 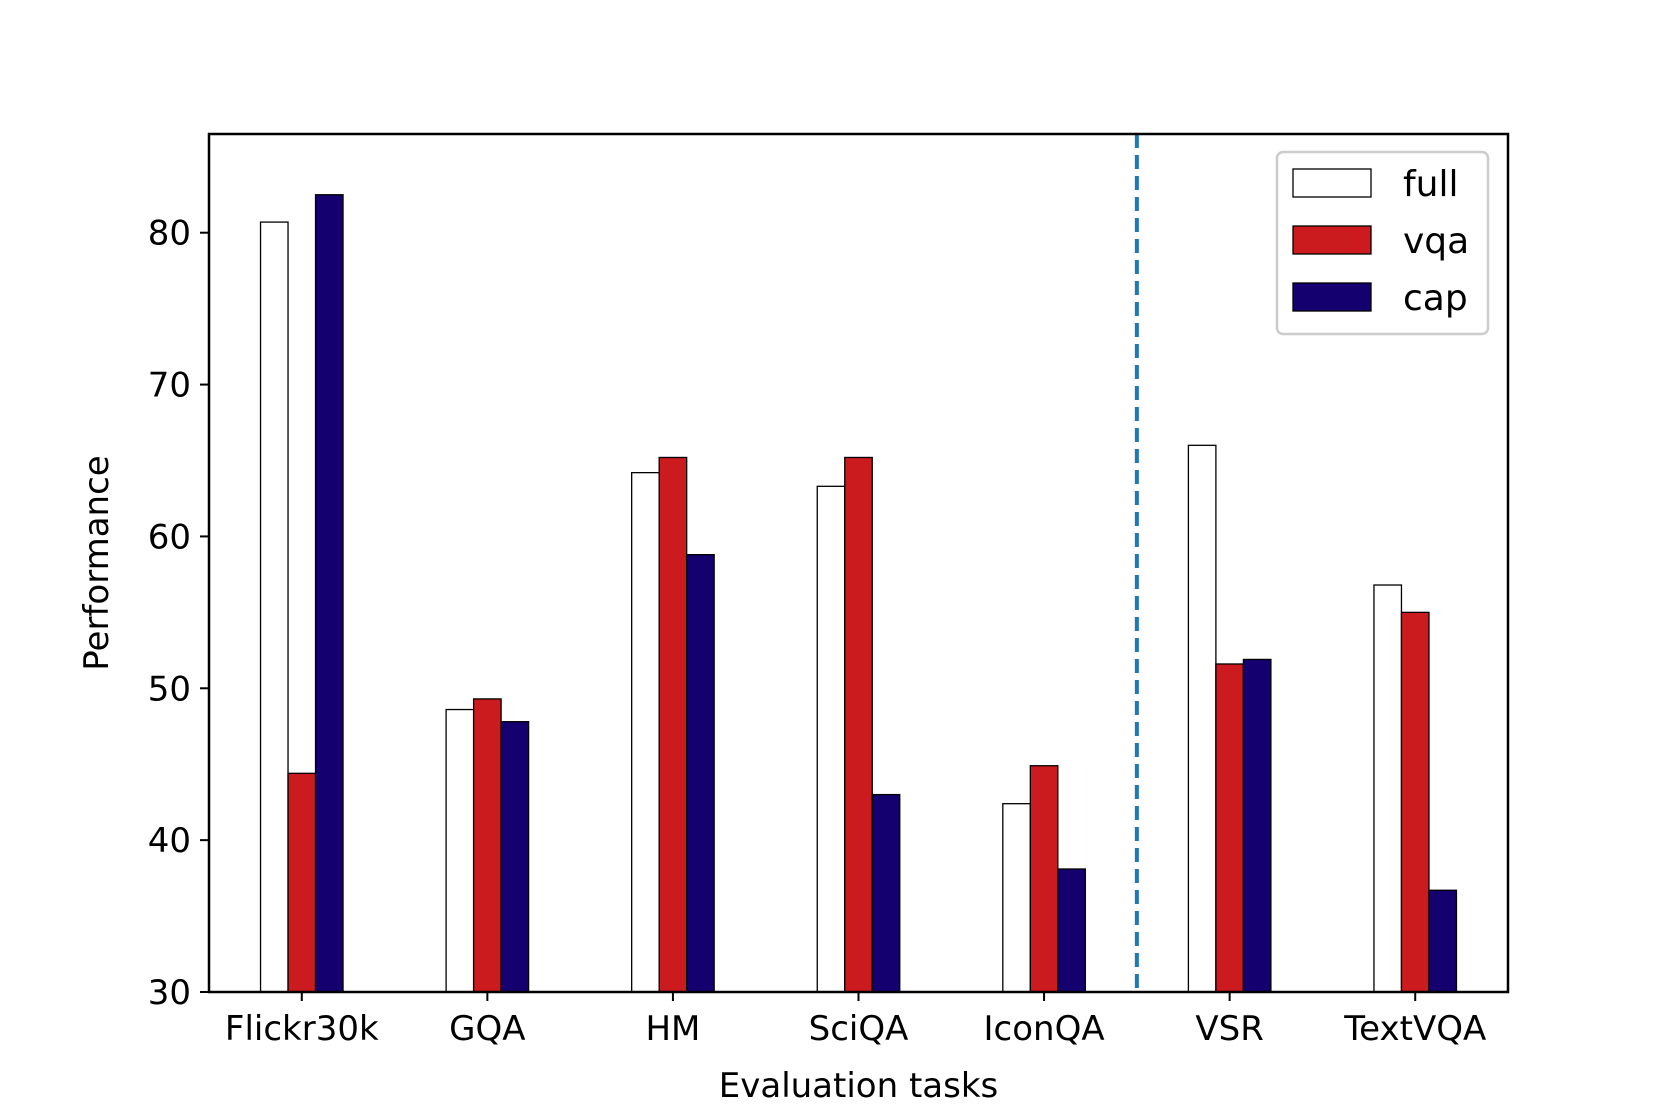 What do you see at coordinates (169, 689) in the screenshot?
I see `y-tick-label: 50` at bounding box center [169, 689].